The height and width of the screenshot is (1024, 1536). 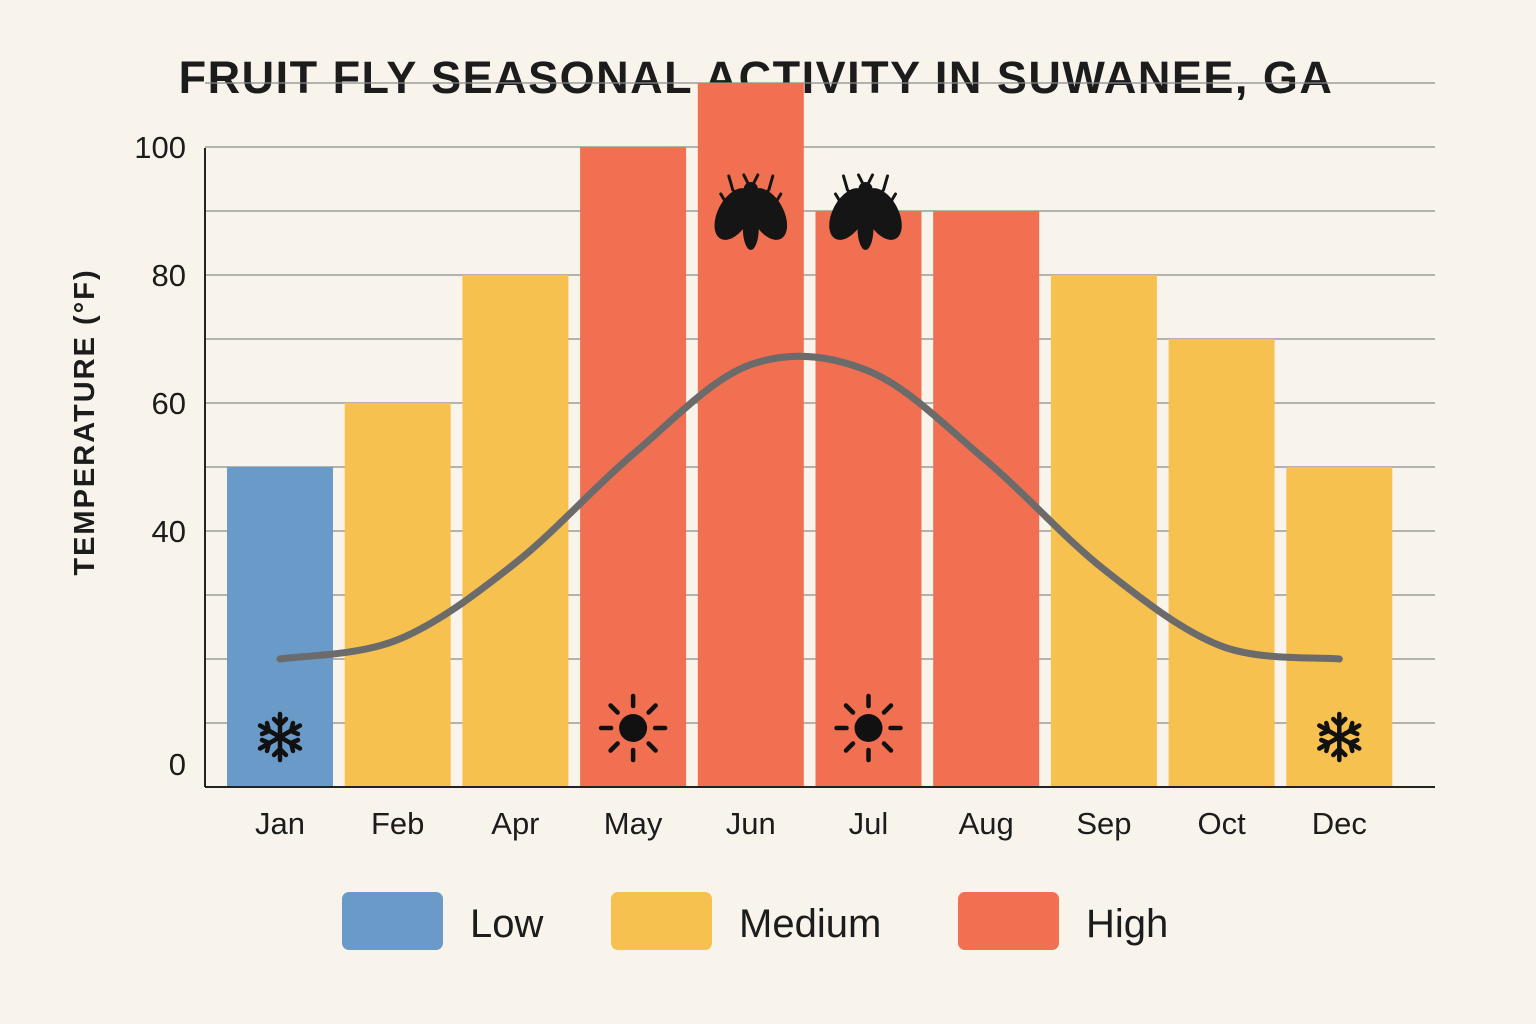 What do you see at coordinates (633, 823) in the screenshot?
I see `x-tick-label: May` at bounding box center [633, 823].